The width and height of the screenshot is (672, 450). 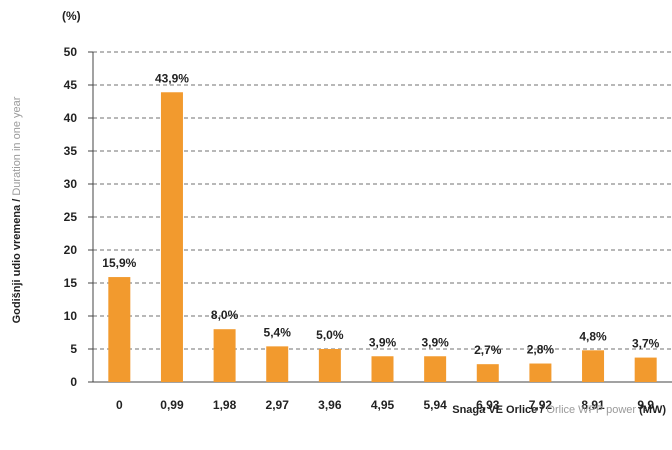 I want to click on y-tick-label: 30, so click(x=71, y=184).